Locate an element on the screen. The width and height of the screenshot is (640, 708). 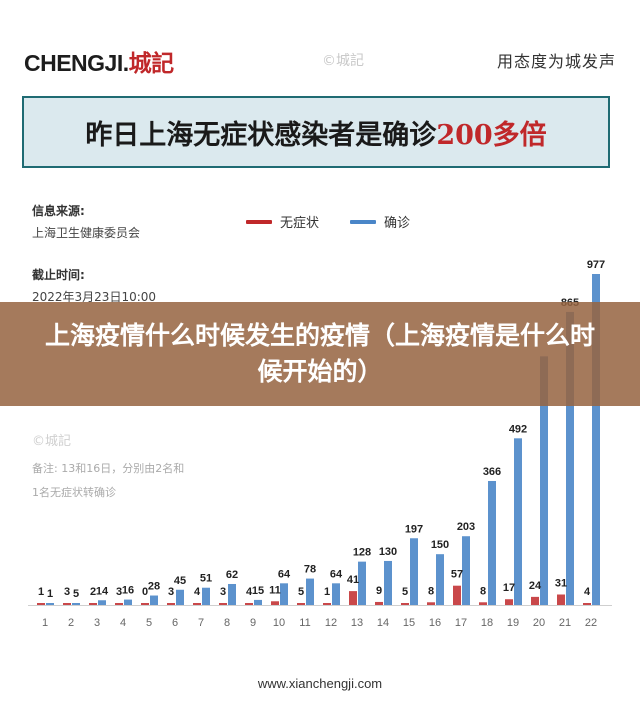
data-label-18-1: 366 is located at coordinates (492, 472).